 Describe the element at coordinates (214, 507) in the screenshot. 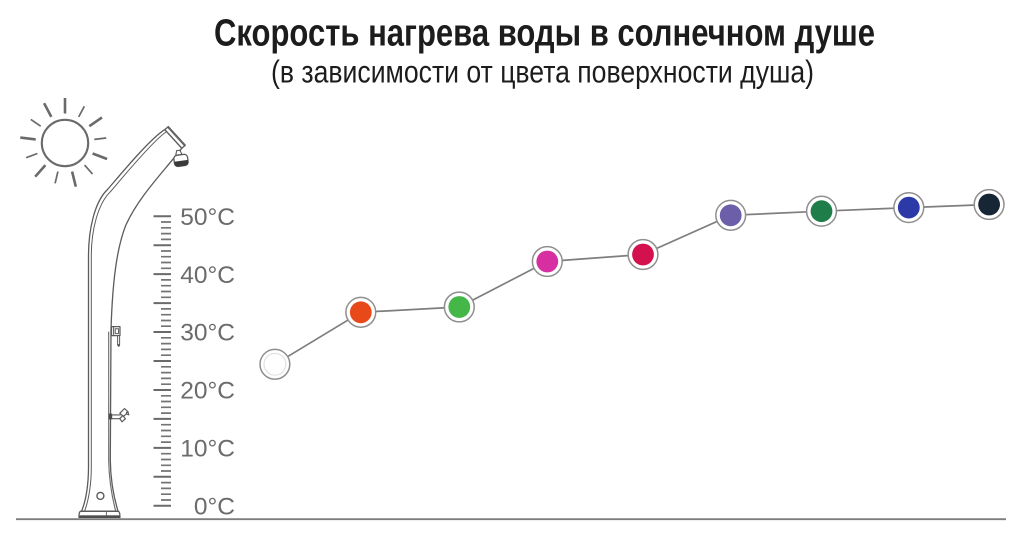

I see `svg-text: 0°C` at that location.